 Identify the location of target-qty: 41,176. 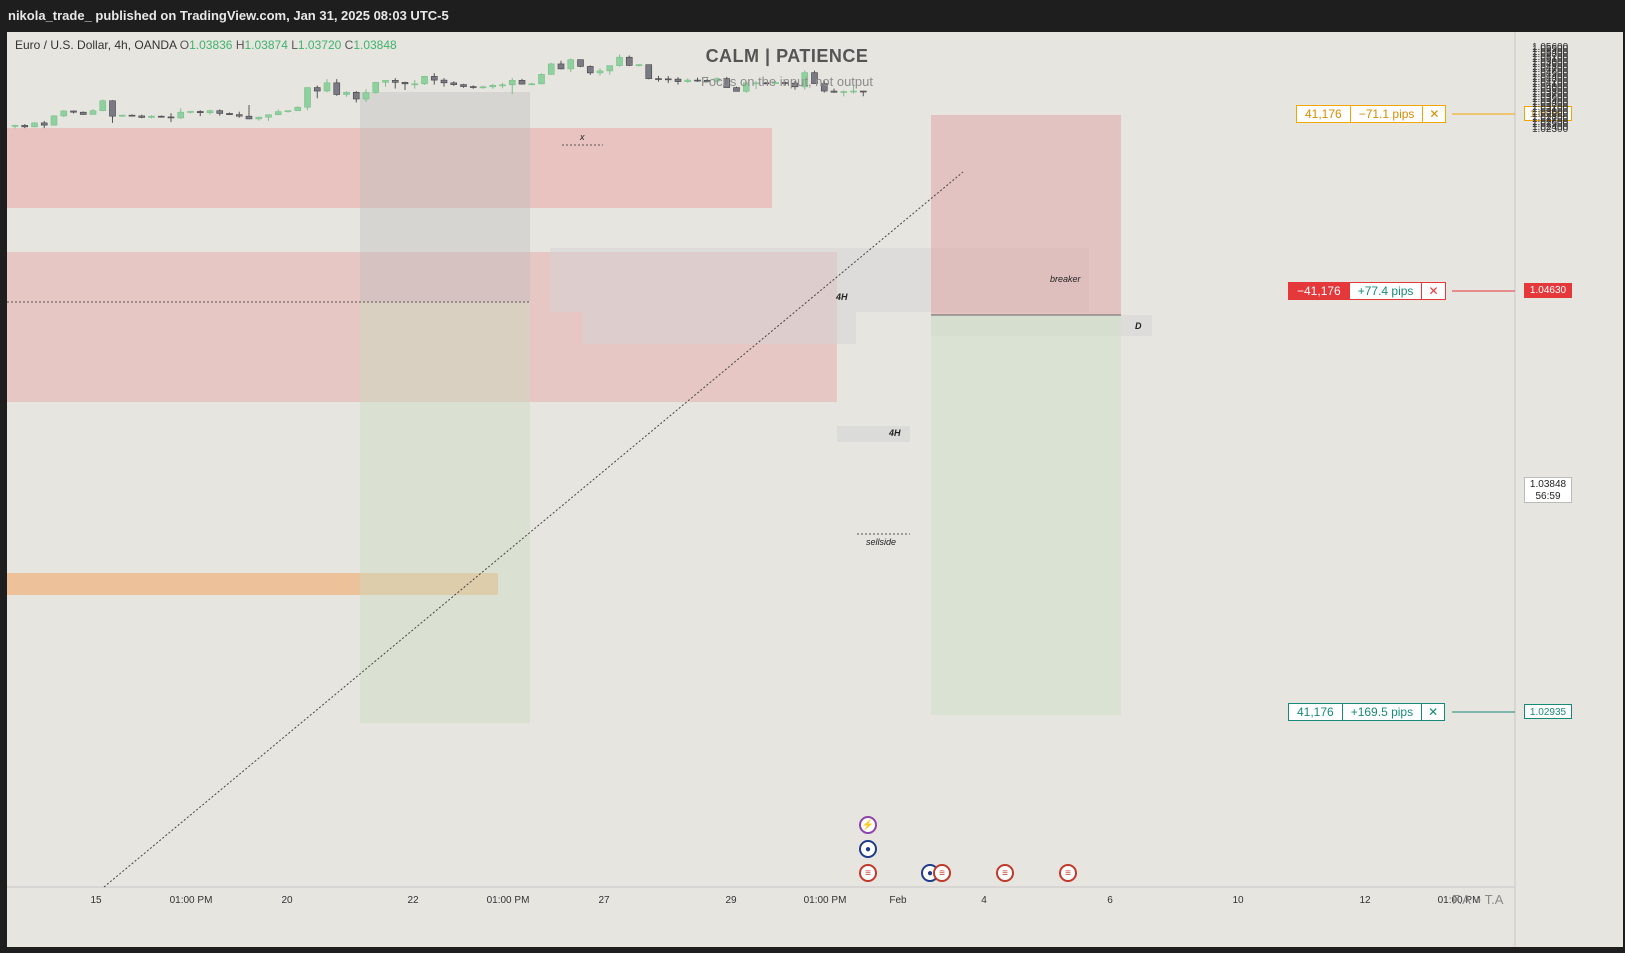
(1315, 712).